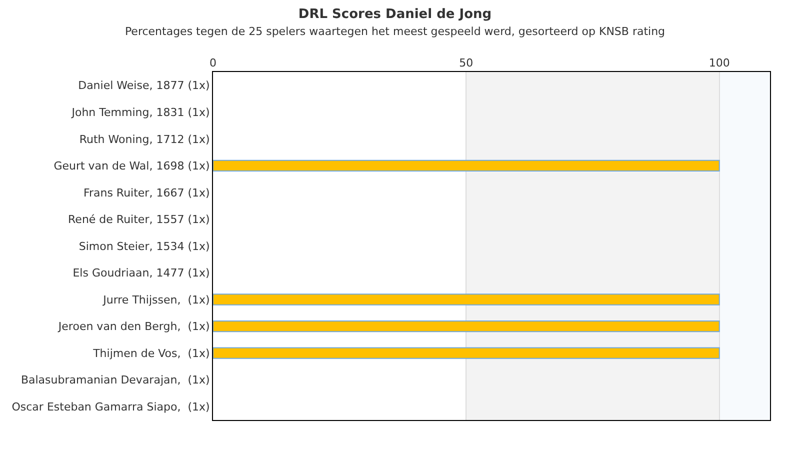 This screenshot has height=450, width=790. What do you see at coordinates (144, 139) in the screenshot?
I see `y-tick-label: Ruth Woning, 1712 (1x)` at bounding box center [144, 139].